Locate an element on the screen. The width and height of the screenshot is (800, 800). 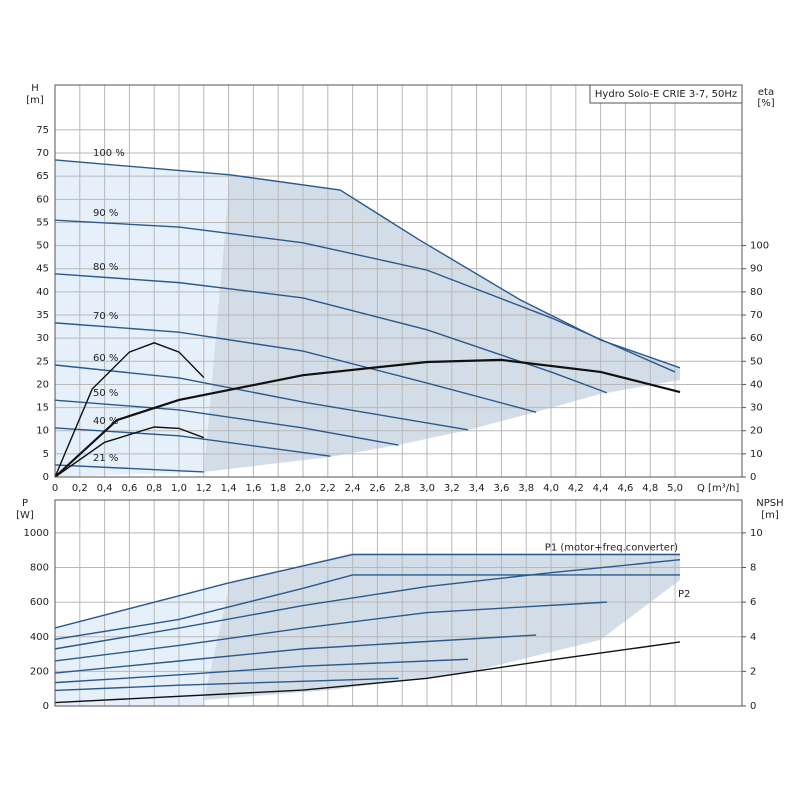
y-tick-label: 10 is located at coordinates (42, 431).